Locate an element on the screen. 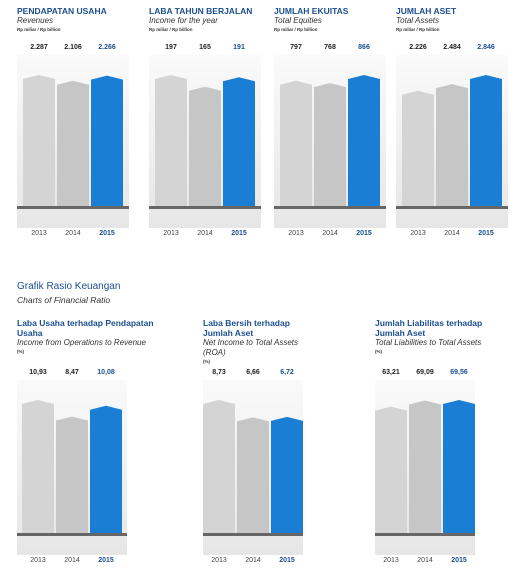 The height and width of the screenshot is (577, 524). chart: 2.226 2013 2.484 2014 2.846 2015 is located at coordinates (452, 140).